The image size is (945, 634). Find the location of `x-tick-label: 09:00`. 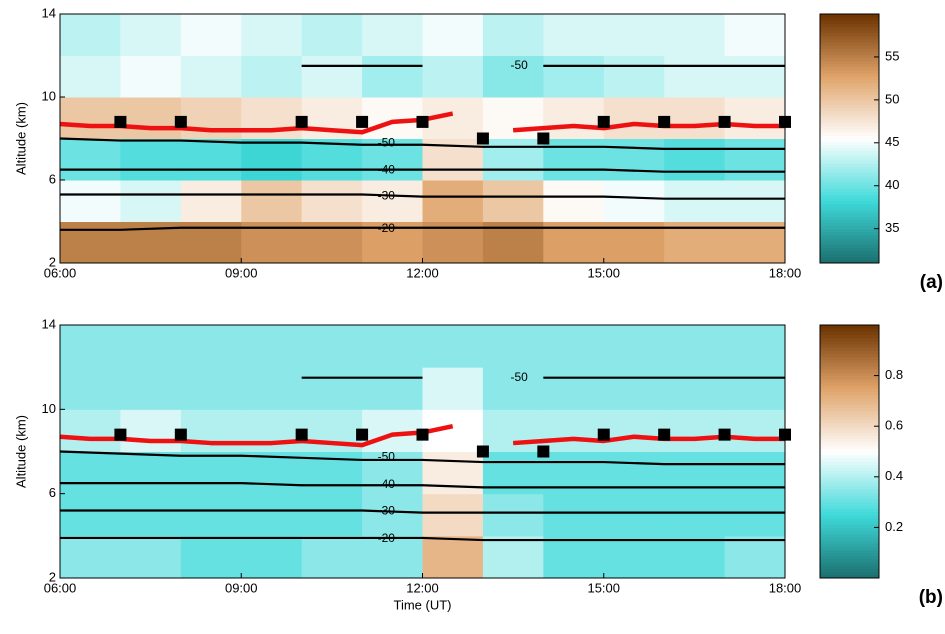

x-tick-label: 09:00 is located at coordinates (241, 587).